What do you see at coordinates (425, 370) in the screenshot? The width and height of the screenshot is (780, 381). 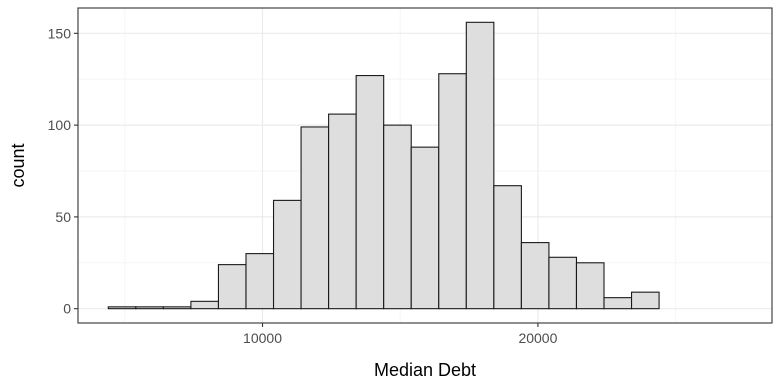 I see `x-axis-title: Median Debt` at bounding box center [425, 370].